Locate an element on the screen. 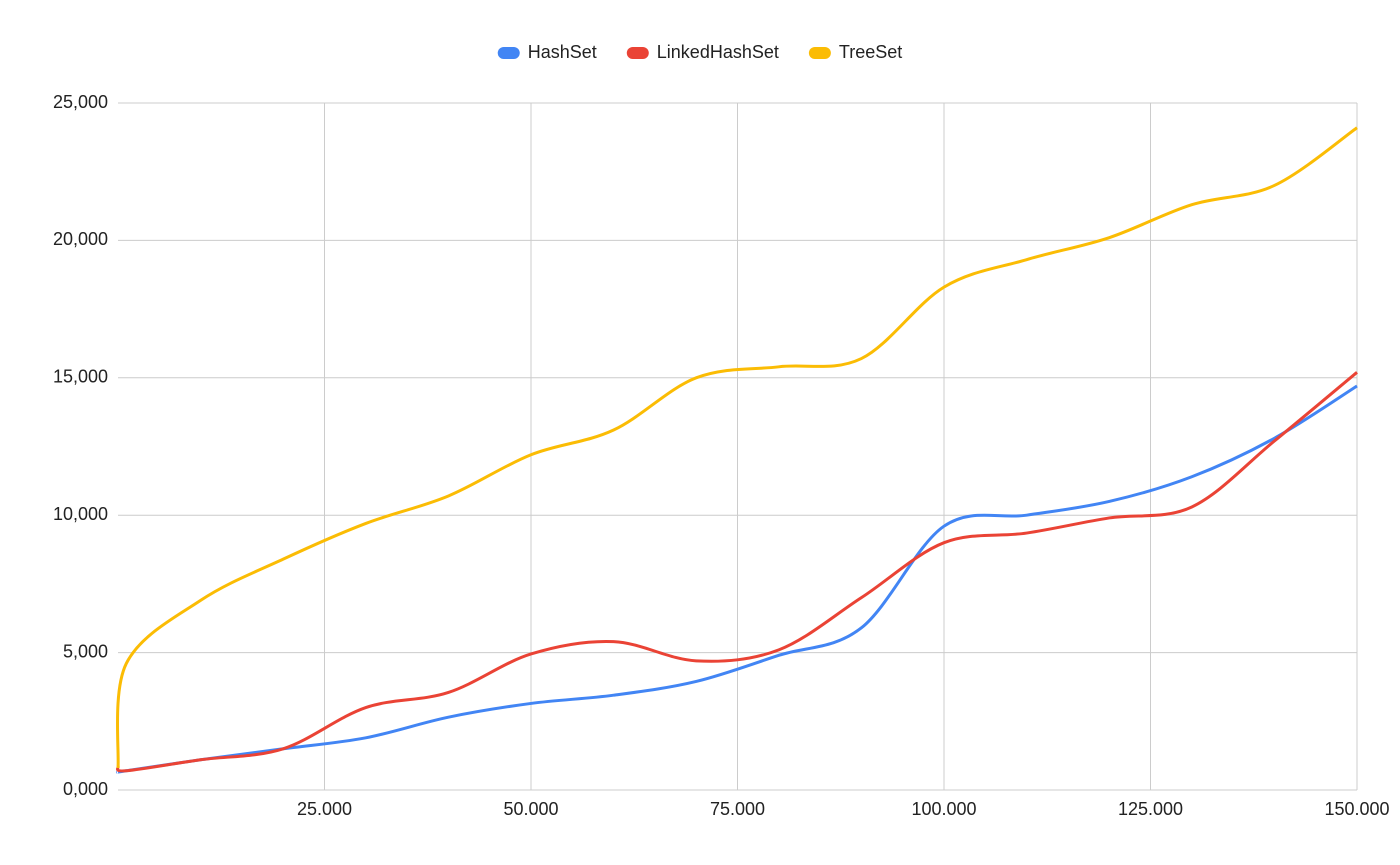 The image size is (1400, 865). y-tick-label: 20,000 is located at coordinates (80, 239).